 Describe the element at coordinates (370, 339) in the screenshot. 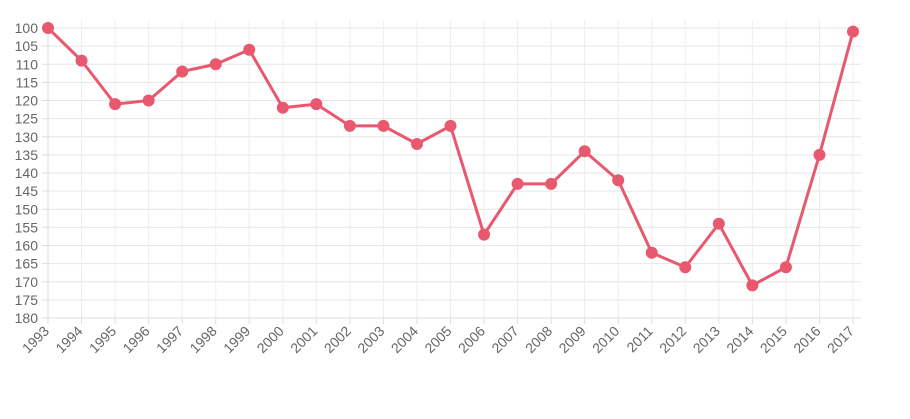

I see `x-tick-label: 2003` at that location.